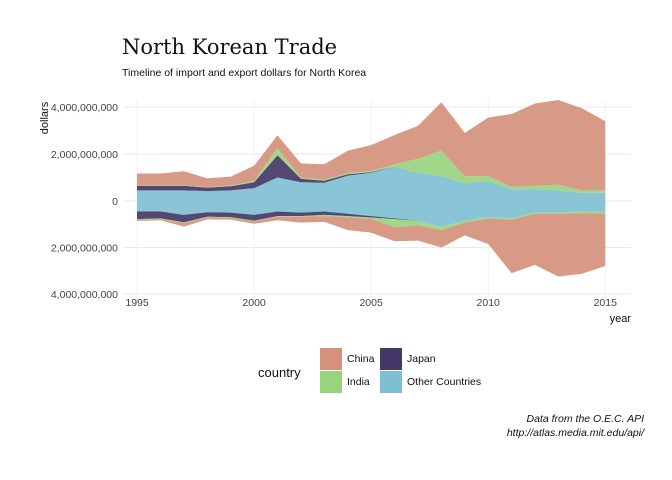 The height and width of the screenshot is (480, 672). Describe the element at coordinates (137, 303) in the screenshot. I see `x-tick-label: 1995` at that location.